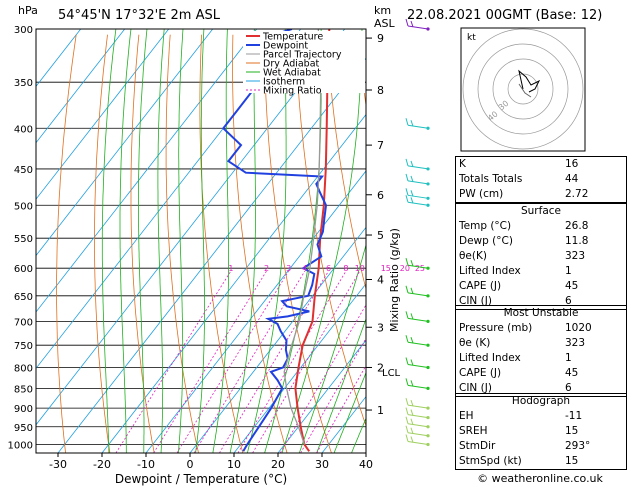  Describe the element at coordinates (23, 389) in the screenshot. I see `pressure-tick-label: 850` at that location.